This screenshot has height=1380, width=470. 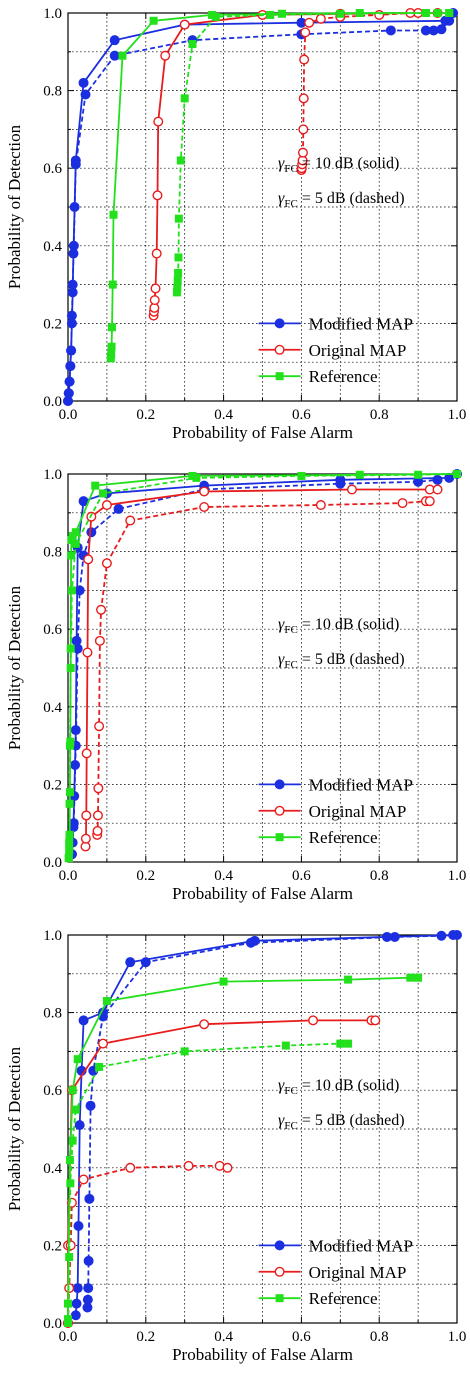 What do you see at coordinates (341, 182) in the screenshot?
I see `annotations: γFC = 10 dB (solid)γFC = 5 dB (dashed)` at bounding box center [341, 182].